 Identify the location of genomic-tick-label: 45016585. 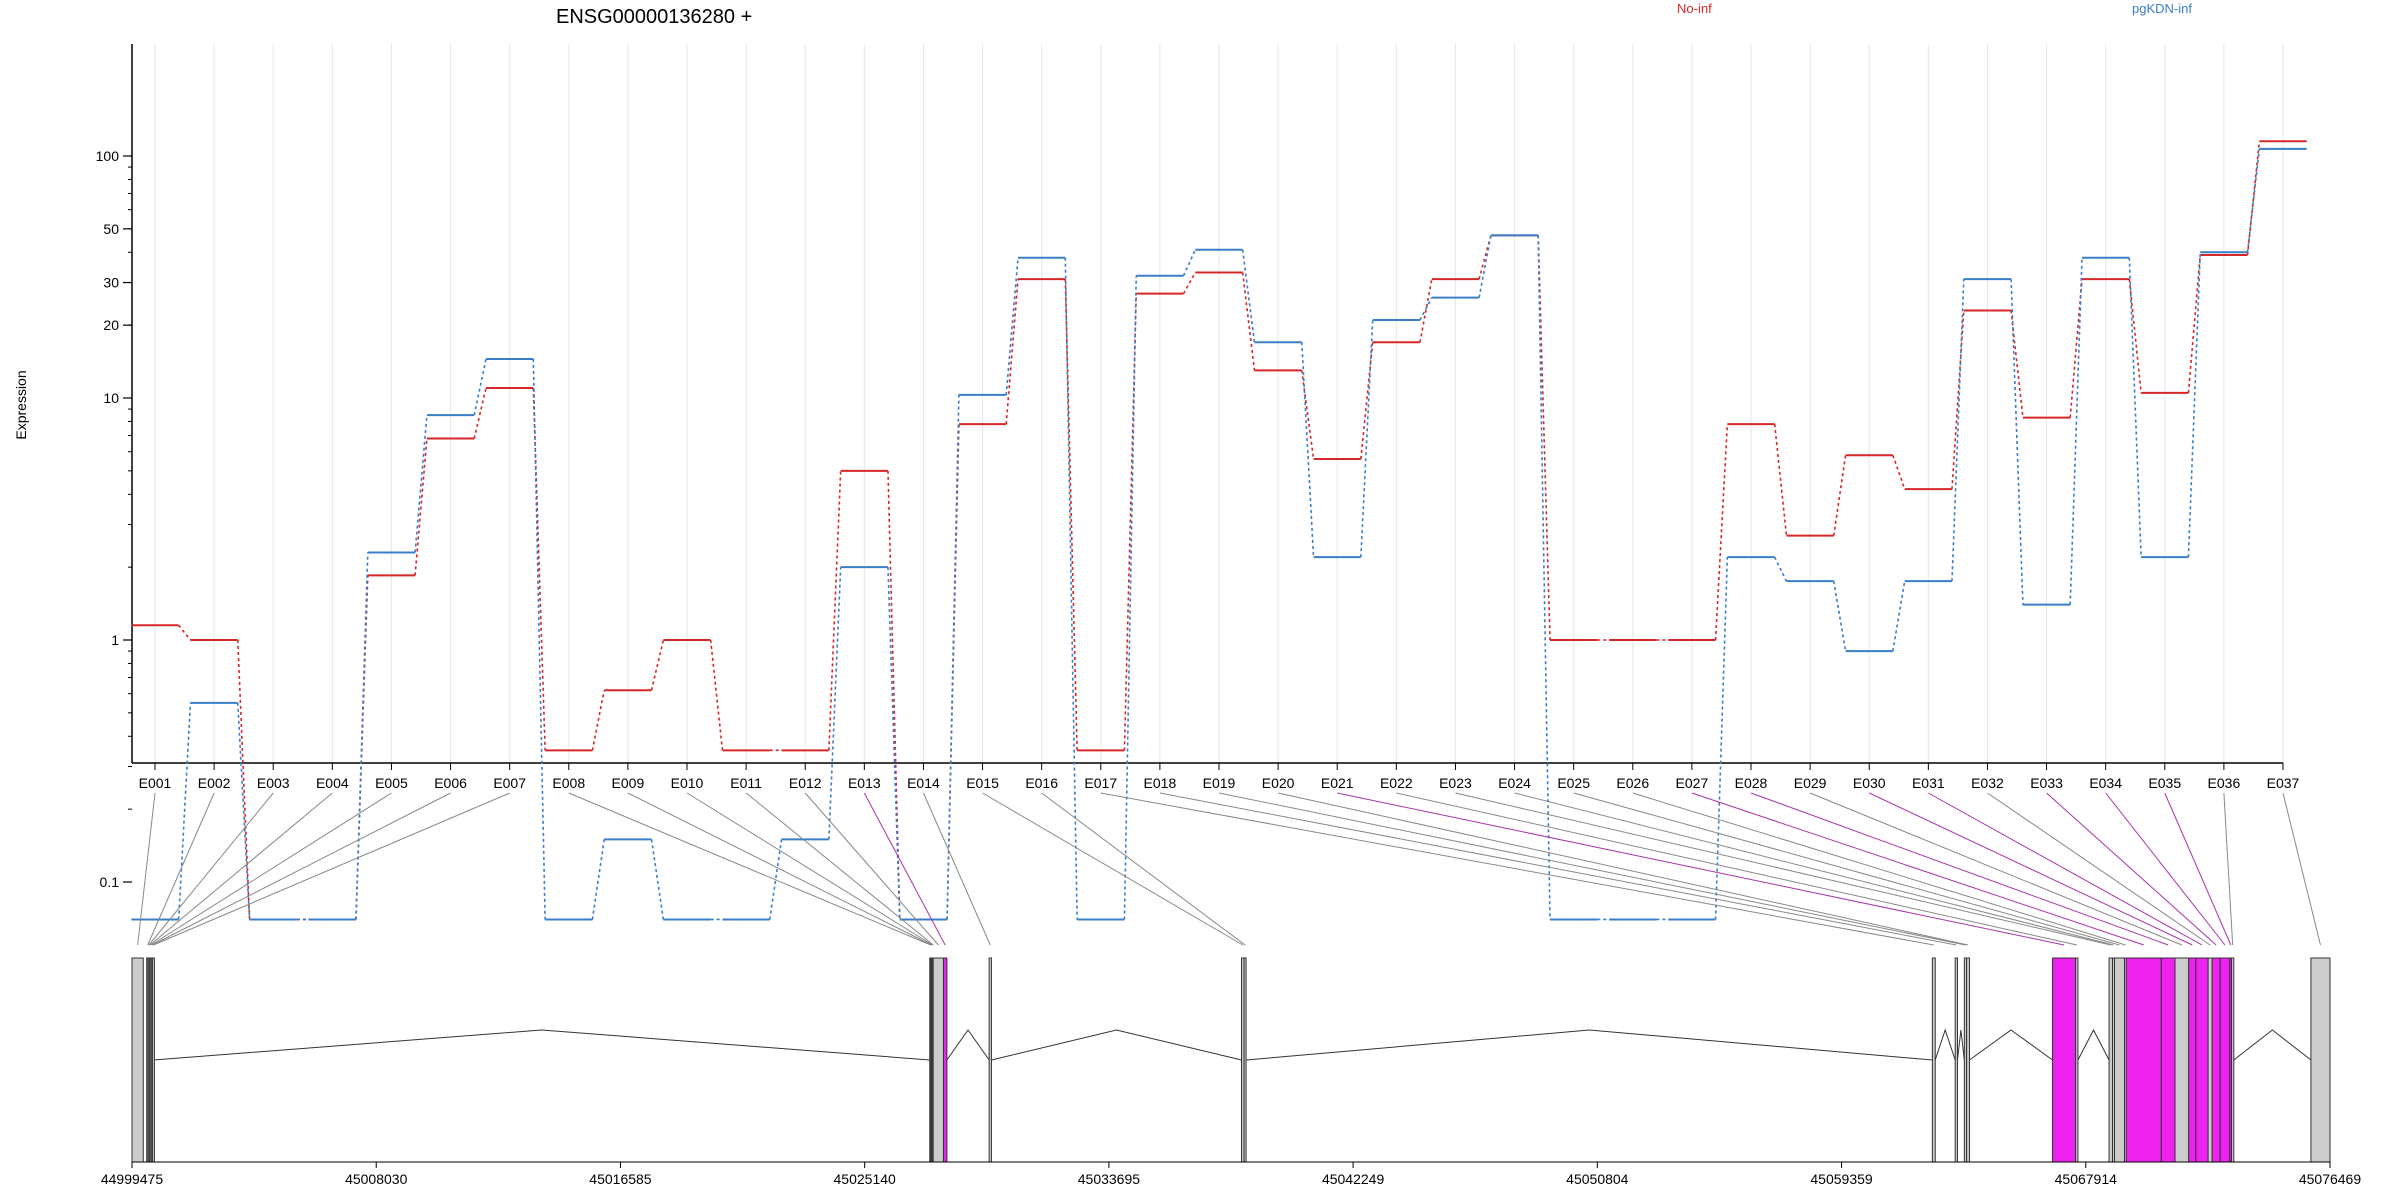
(620, 1179).